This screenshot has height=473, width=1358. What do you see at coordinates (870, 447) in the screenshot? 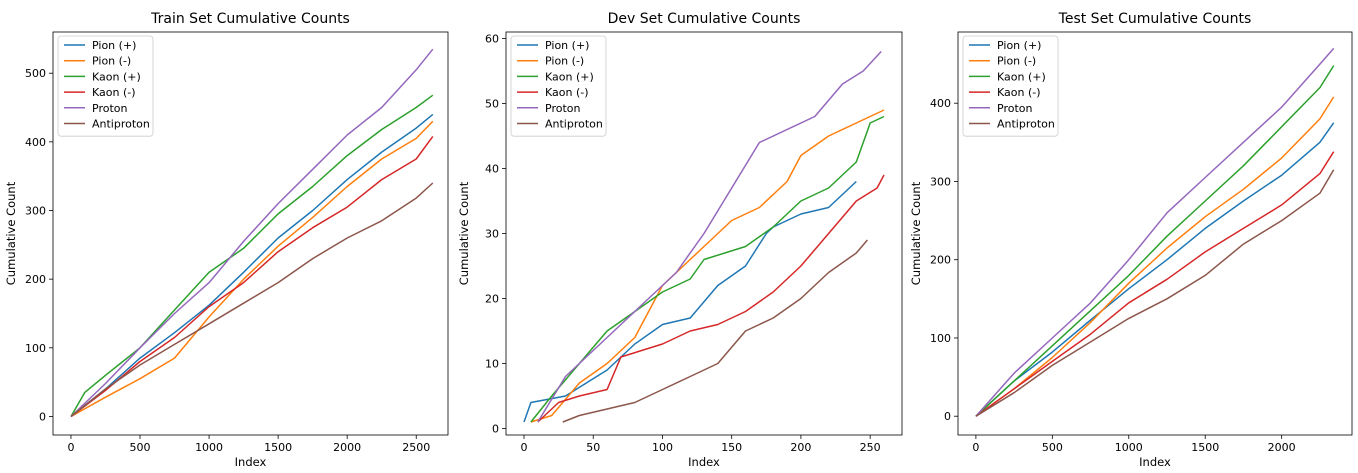
I see `dev-x-tick-label: 250` at bounding box center [870, 447].